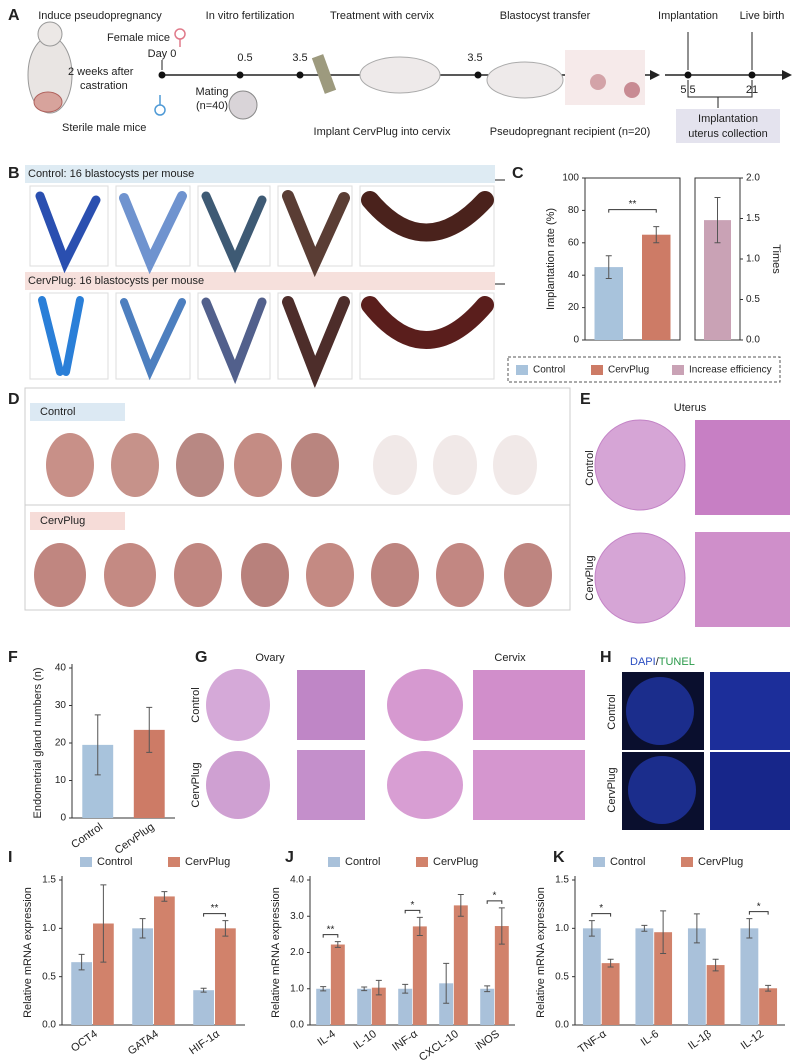 The height and width of the screenshot is (1063, 796). Describe the element at coordinates (776, 259) in the screenshot. I see `y2-axis-label: Times` at that location.